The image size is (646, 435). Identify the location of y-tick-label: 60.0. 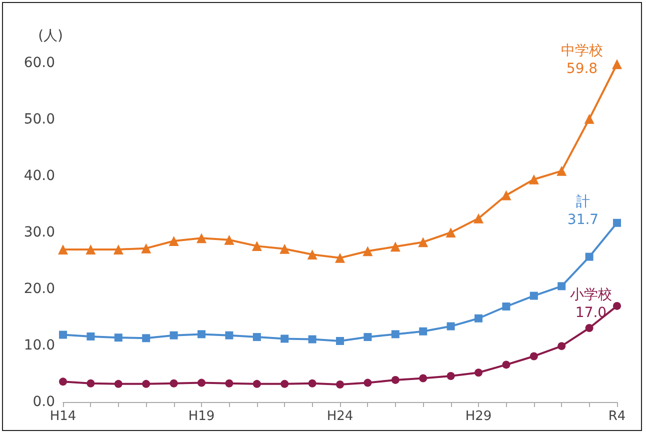
(39, 63).